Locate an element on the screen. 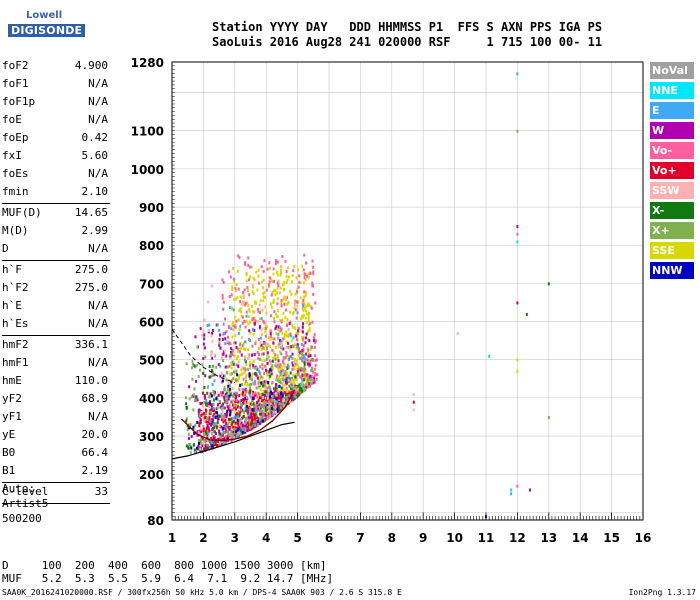  param-row: yF2 68.9 is located at coordinates (56, 400).